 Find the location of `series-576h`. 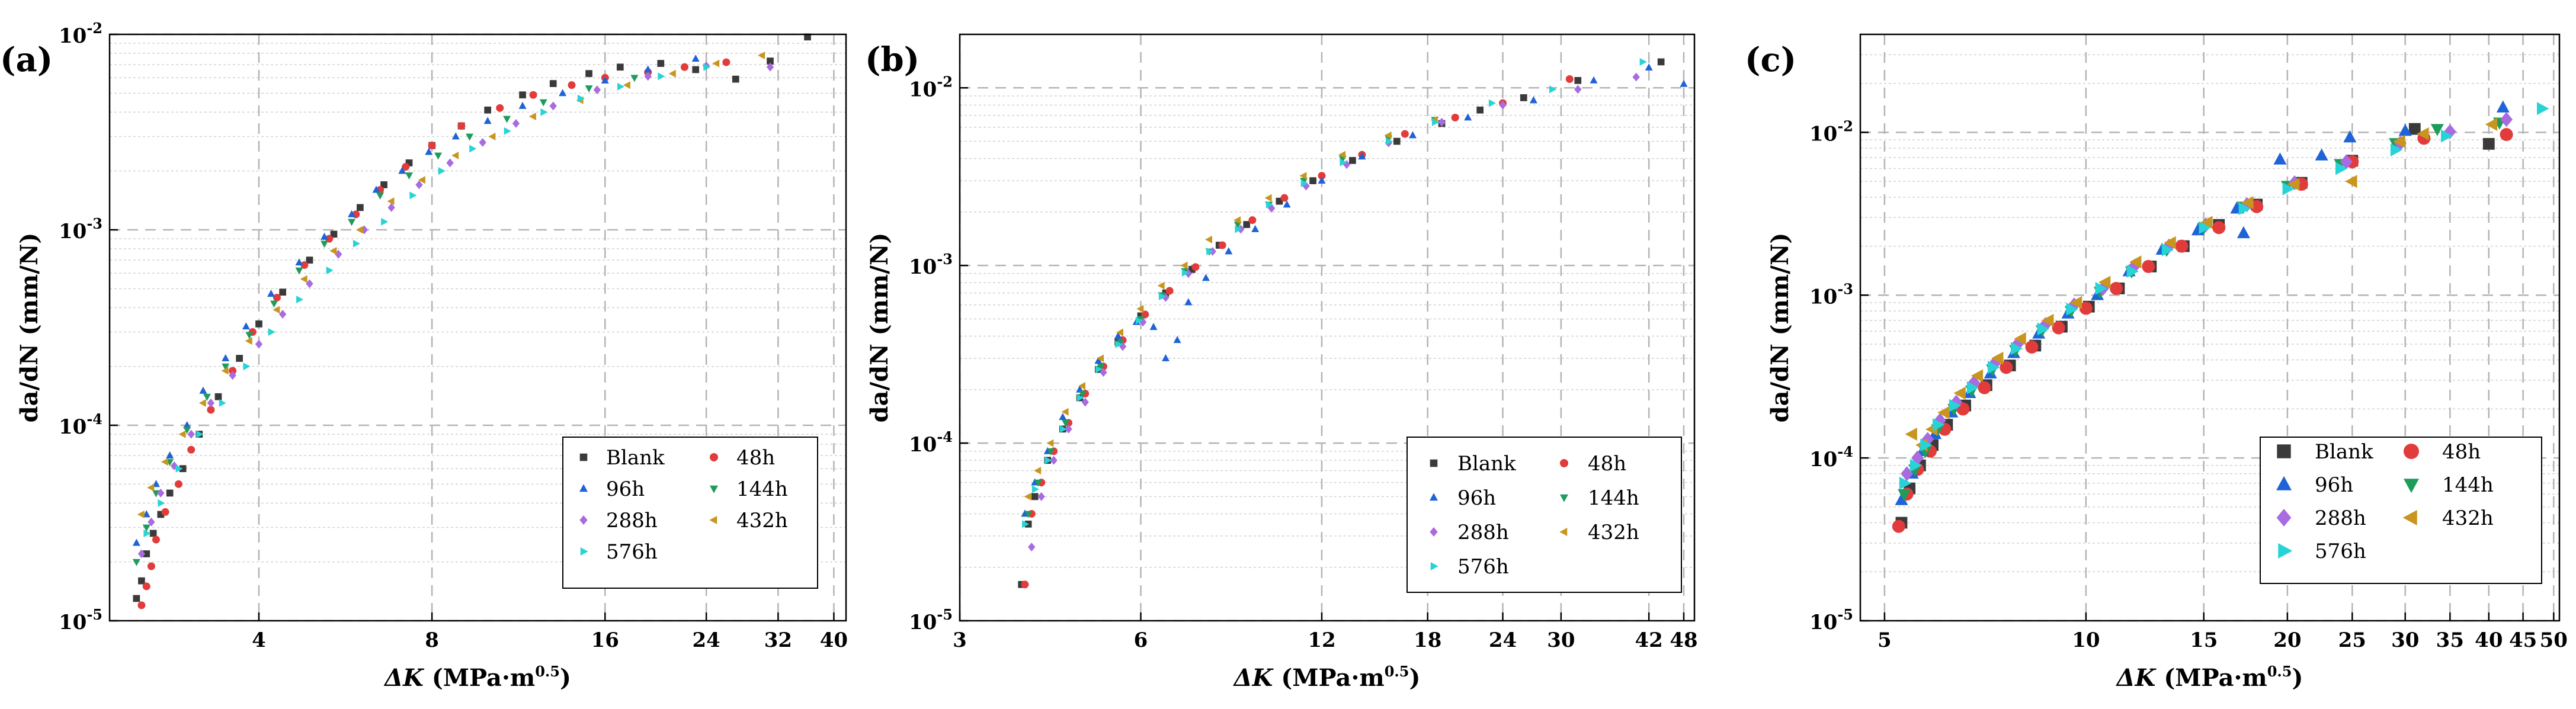

series-576h is located at coordinates (427, 300).